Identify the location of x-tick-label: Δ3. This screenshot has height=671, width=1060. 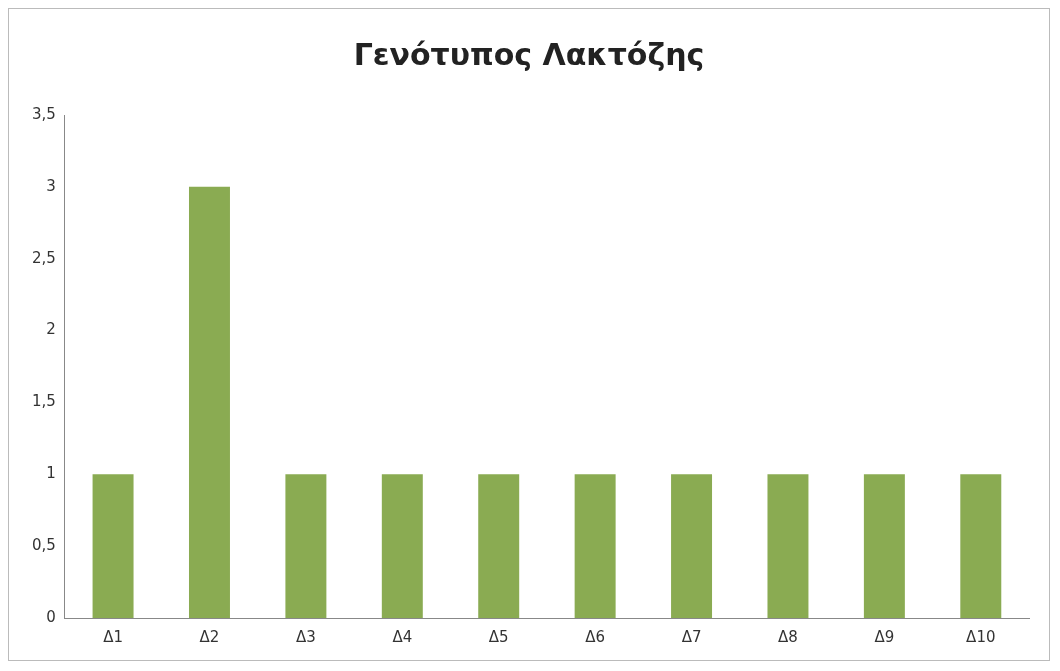
(305, 636).